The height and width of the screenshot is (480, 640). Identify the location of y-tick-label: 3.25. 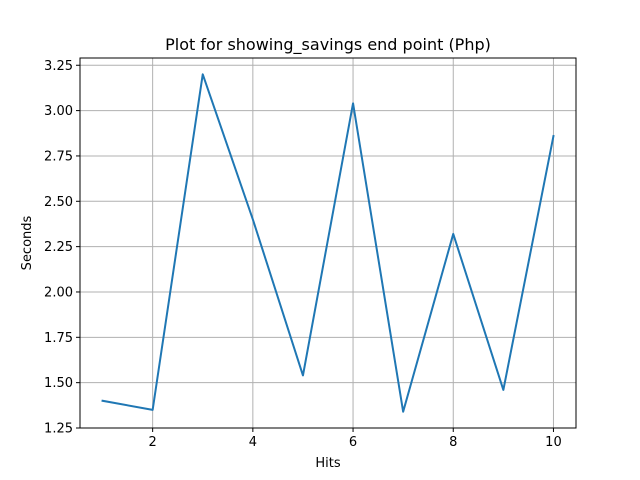
(58, 66).